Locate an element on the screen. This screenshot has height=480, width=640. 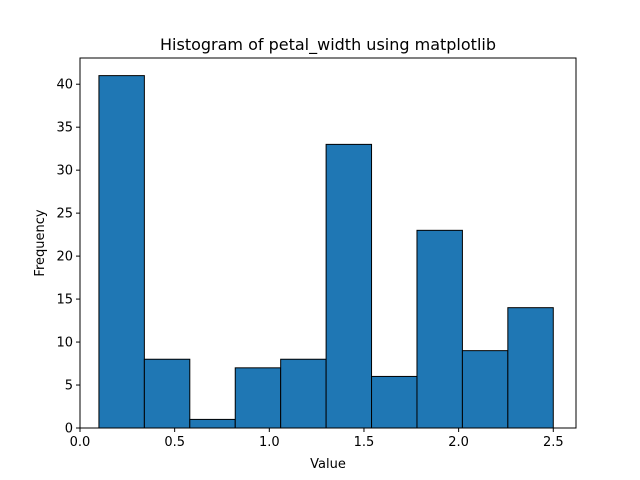
x-tick-label: 1.5 is located at coordinates (364, 442).